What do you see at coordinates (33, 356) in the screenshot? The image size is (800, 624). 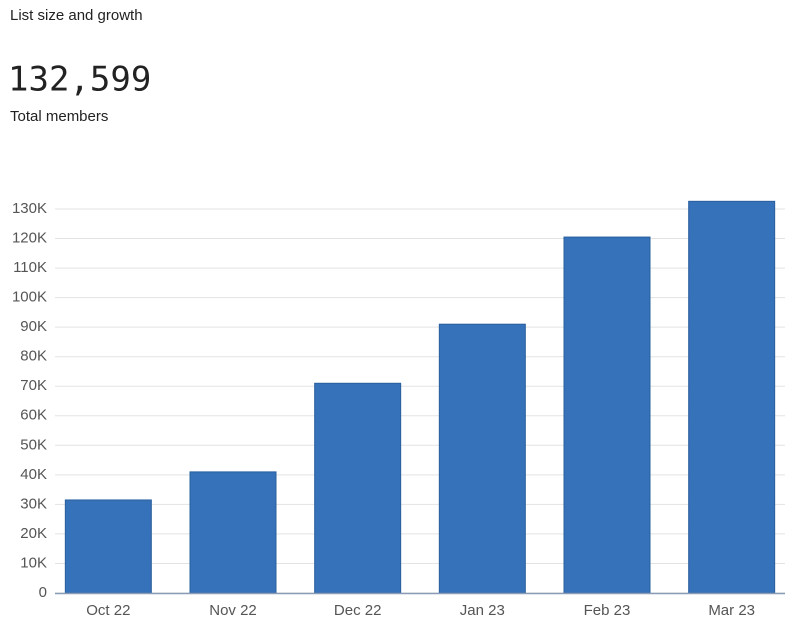 I see `y-tick-label: 80K` at bounding box center [33, 356].